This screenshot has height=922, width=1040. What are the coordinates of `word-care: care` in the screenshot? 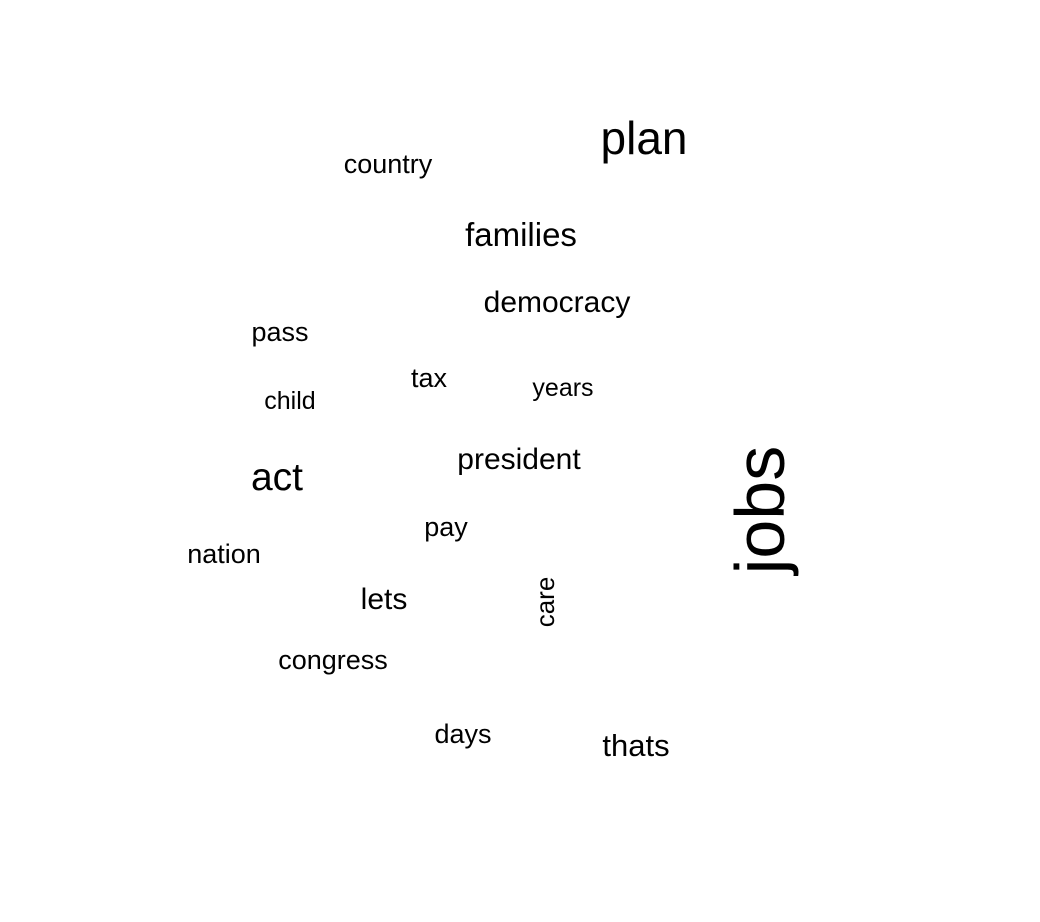 It's located at (545, 602).